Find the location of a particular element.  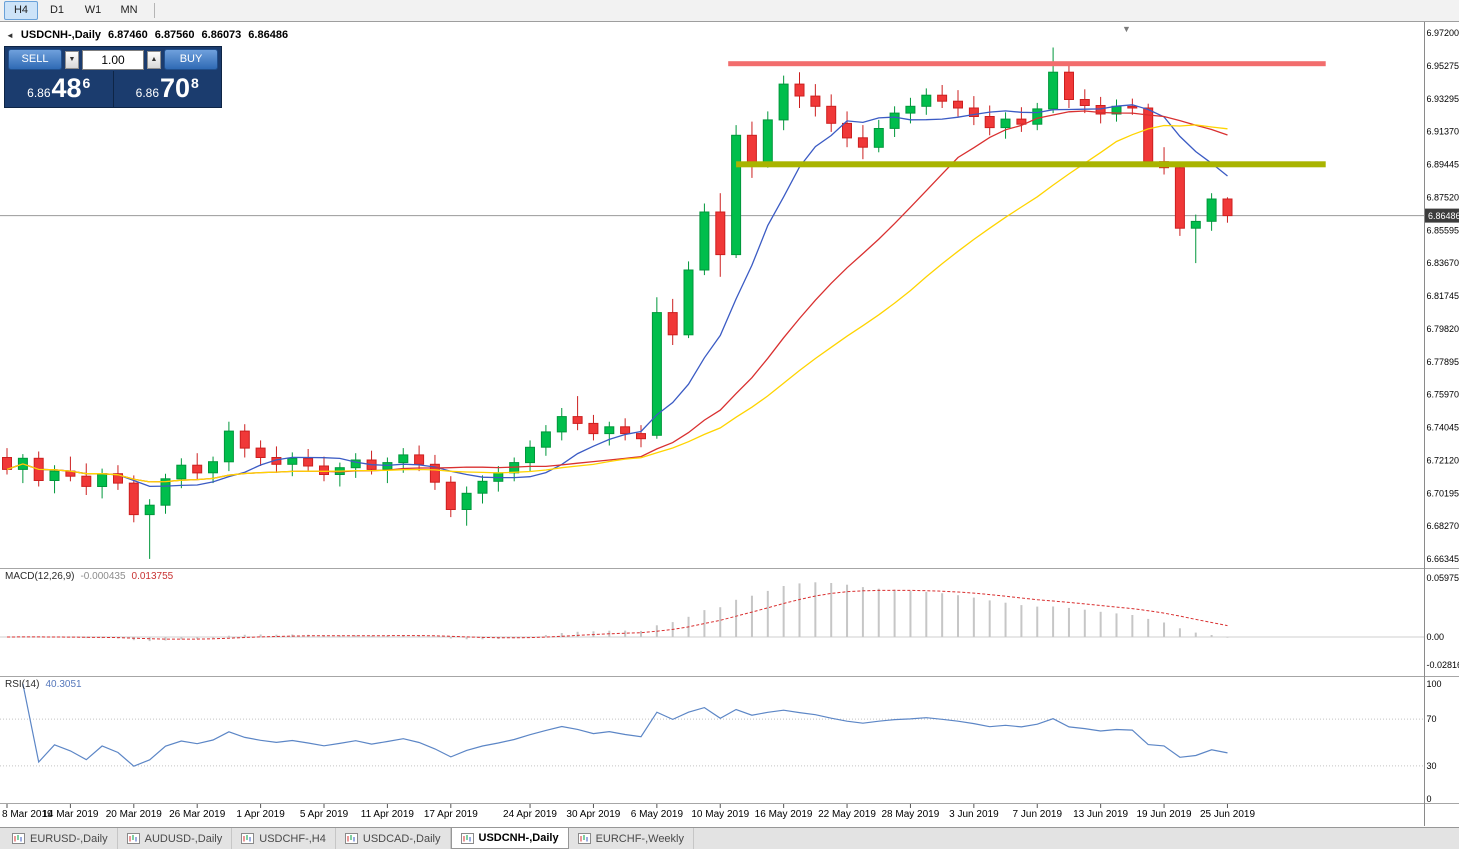

chart-tab-audusd-daily: AUDUSD-,Daily is located at coordinates (175, 838).